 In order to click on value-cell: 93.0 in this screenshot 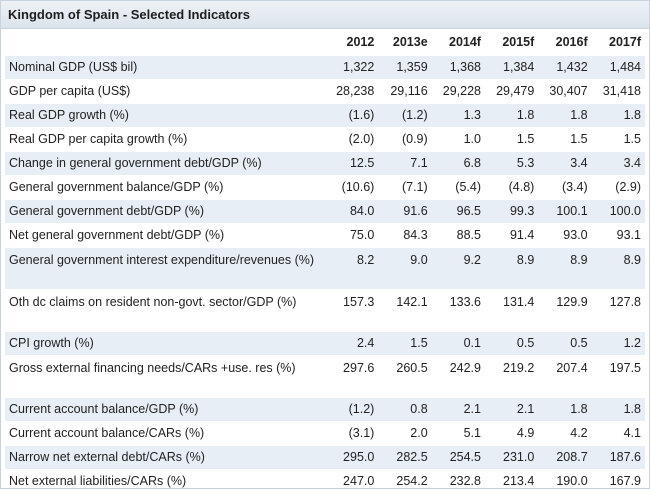, I will do `click(564, 236)`.